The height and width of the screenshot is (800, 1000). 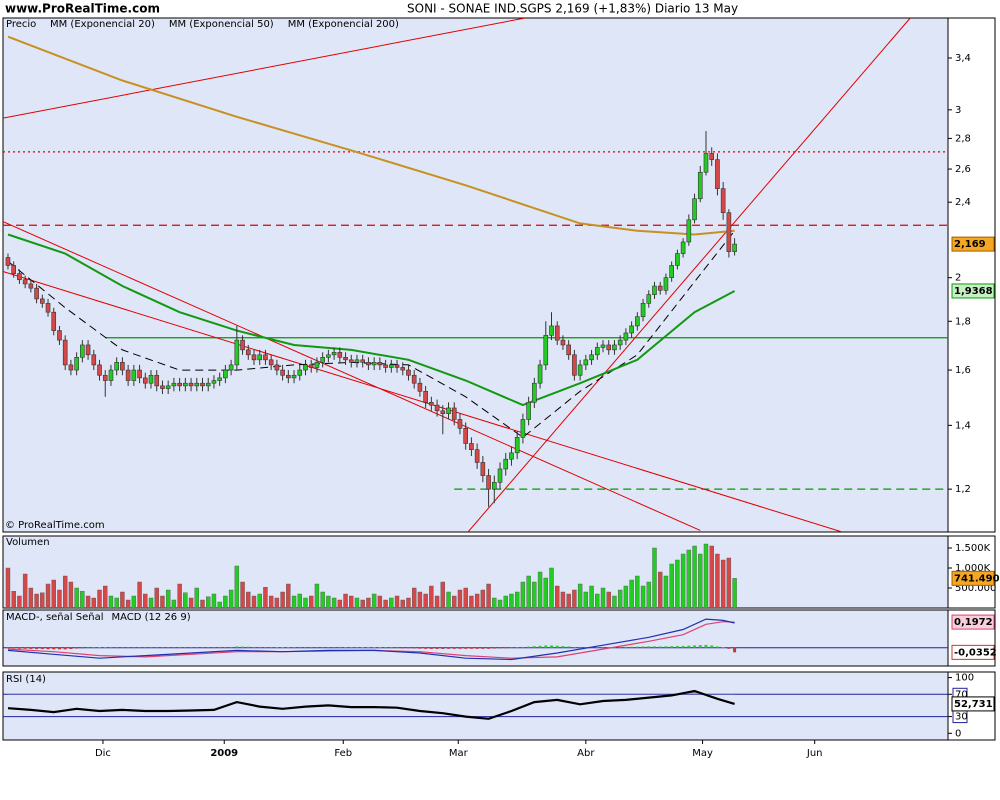 I want to click on x-tick-label: May, so click(x=702, y=753).